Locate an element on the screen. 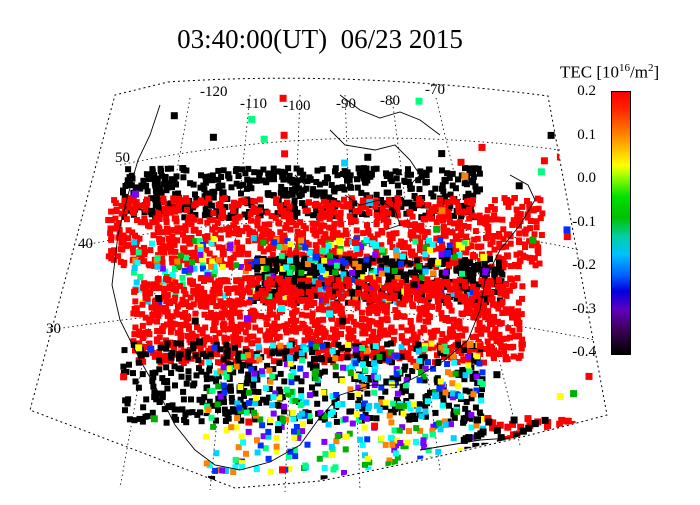 The image size is (700, 505). colorbar-tick-label: -0.3 is located at coordinates (584, 308).